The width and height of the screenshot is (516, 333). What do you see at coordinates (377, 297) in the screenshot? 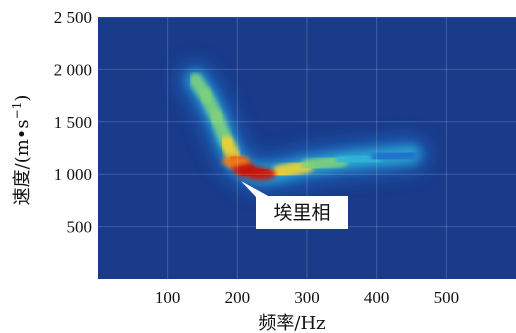
I see `x-tick-label: 400` at bounding box center [377, 297].